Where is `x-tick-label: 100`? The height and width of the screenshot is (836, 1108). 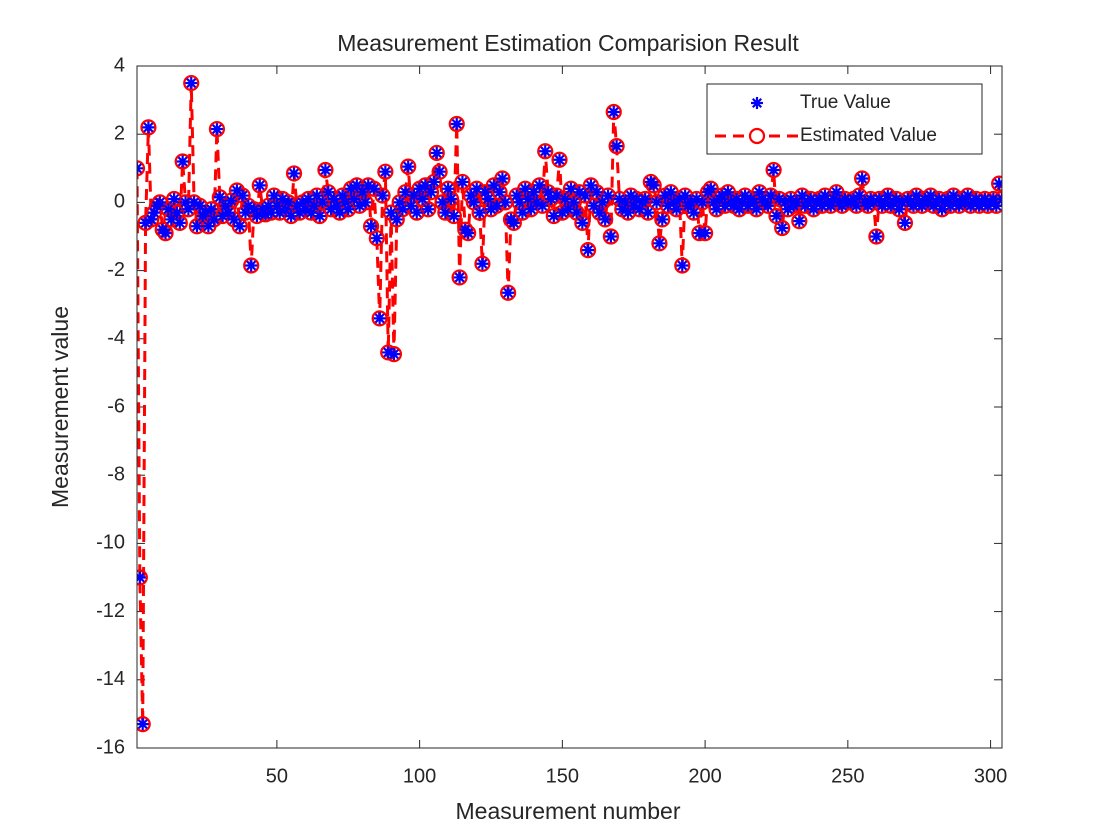 x-tick-label: 100 is located at coordinates (419, 776).